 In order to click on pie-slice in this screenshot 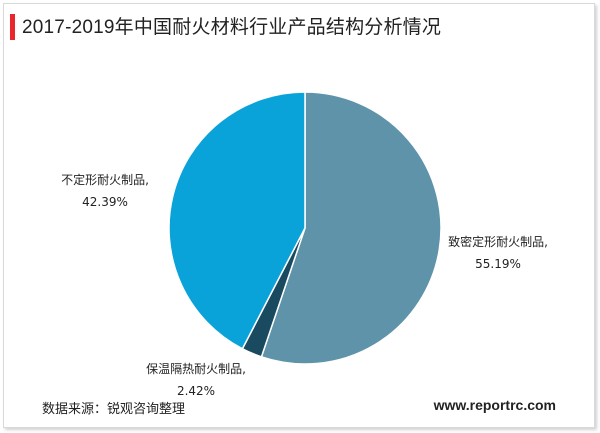, I will do `click(237, 220)`.